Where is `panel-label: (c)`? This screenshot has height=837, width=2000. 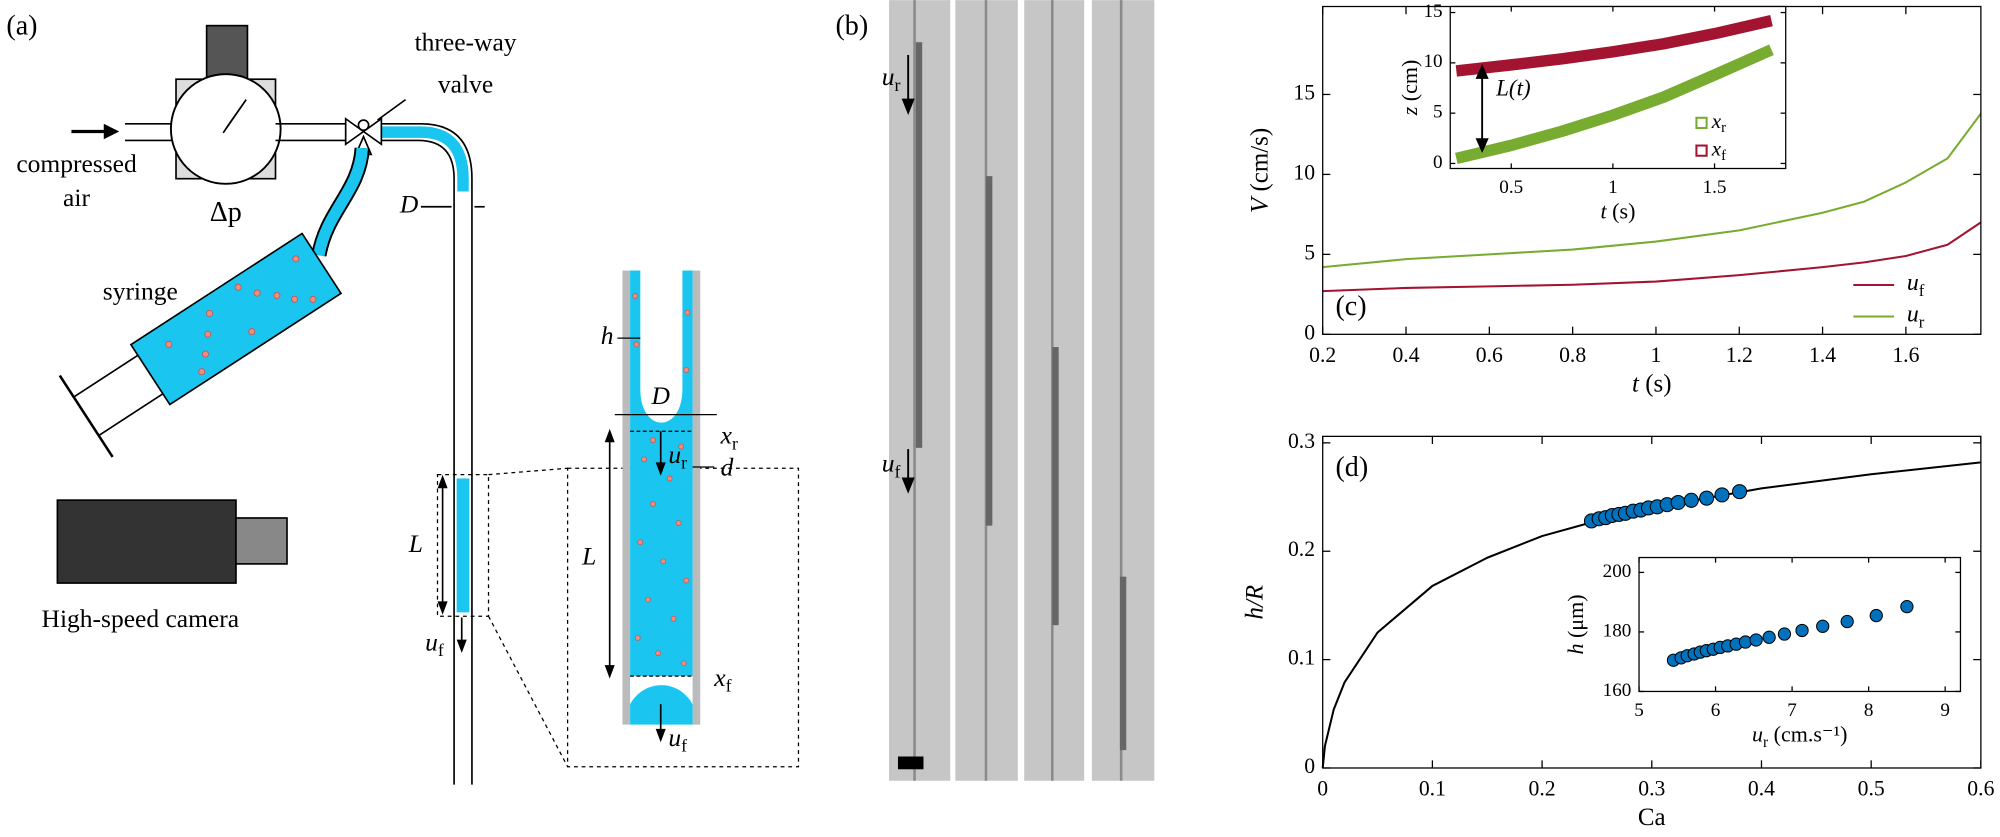 panel-label: (c) is located at coordinates (1350, 306).